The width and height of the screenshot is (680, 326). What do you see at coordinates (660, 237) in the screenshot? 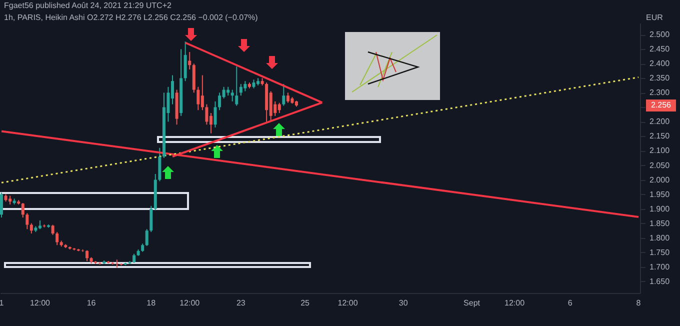
I see `y-tick-label: 1.800` at bounding box center [660, 237].